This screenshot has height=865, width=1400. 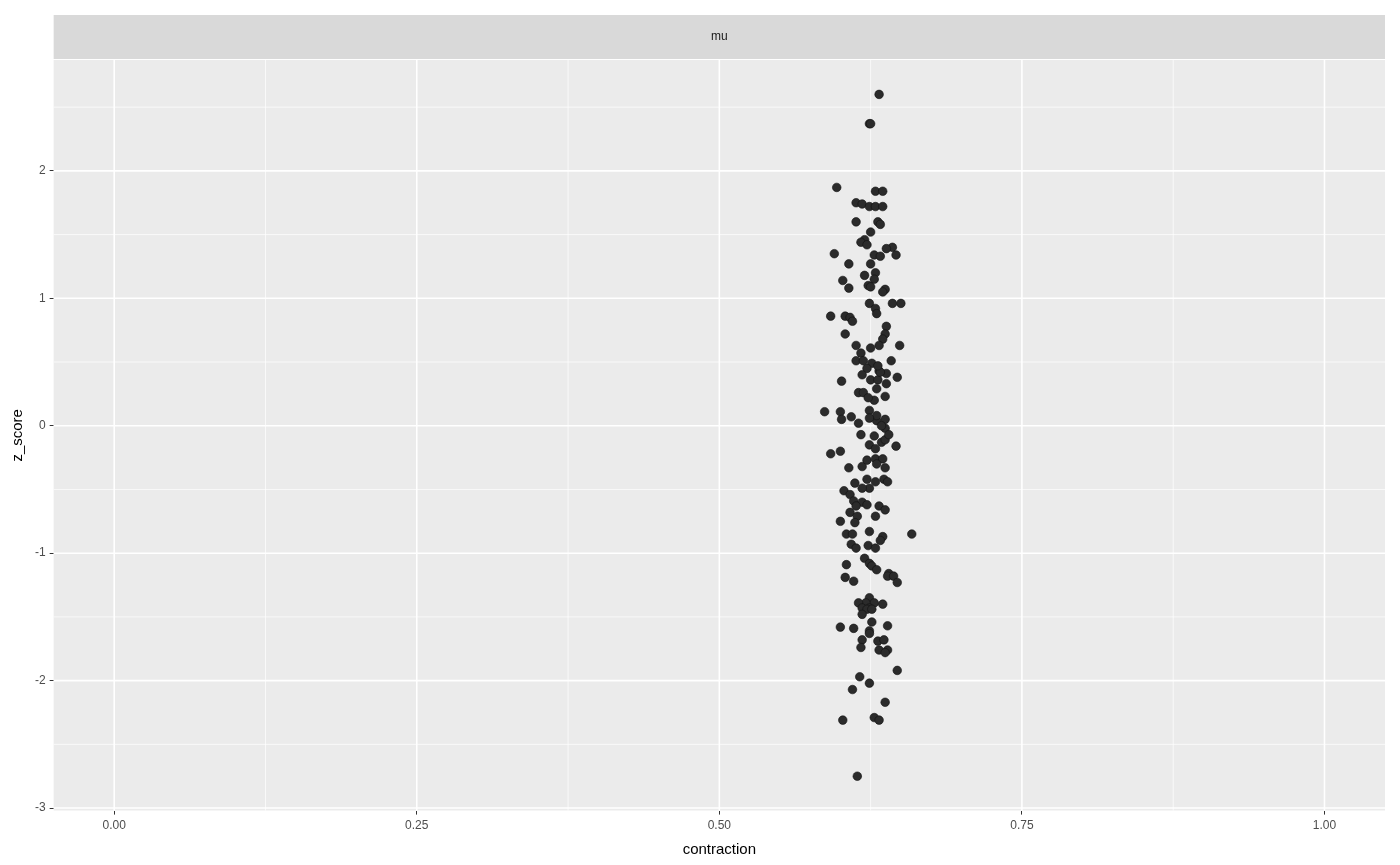 What do you see at coordinates (42, 297) in the screenshot?
I see `y-tick-label: 1` at bounding box center [42, 297].